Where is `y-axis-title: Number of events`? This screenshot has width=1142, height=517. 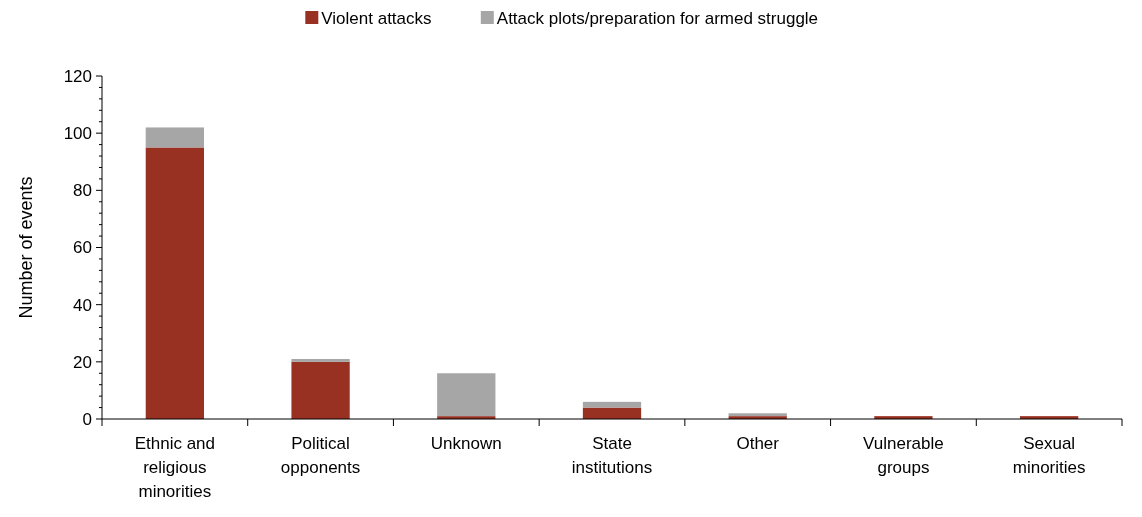 y-axis-title: Number of events is located at coordinates (26, 247).